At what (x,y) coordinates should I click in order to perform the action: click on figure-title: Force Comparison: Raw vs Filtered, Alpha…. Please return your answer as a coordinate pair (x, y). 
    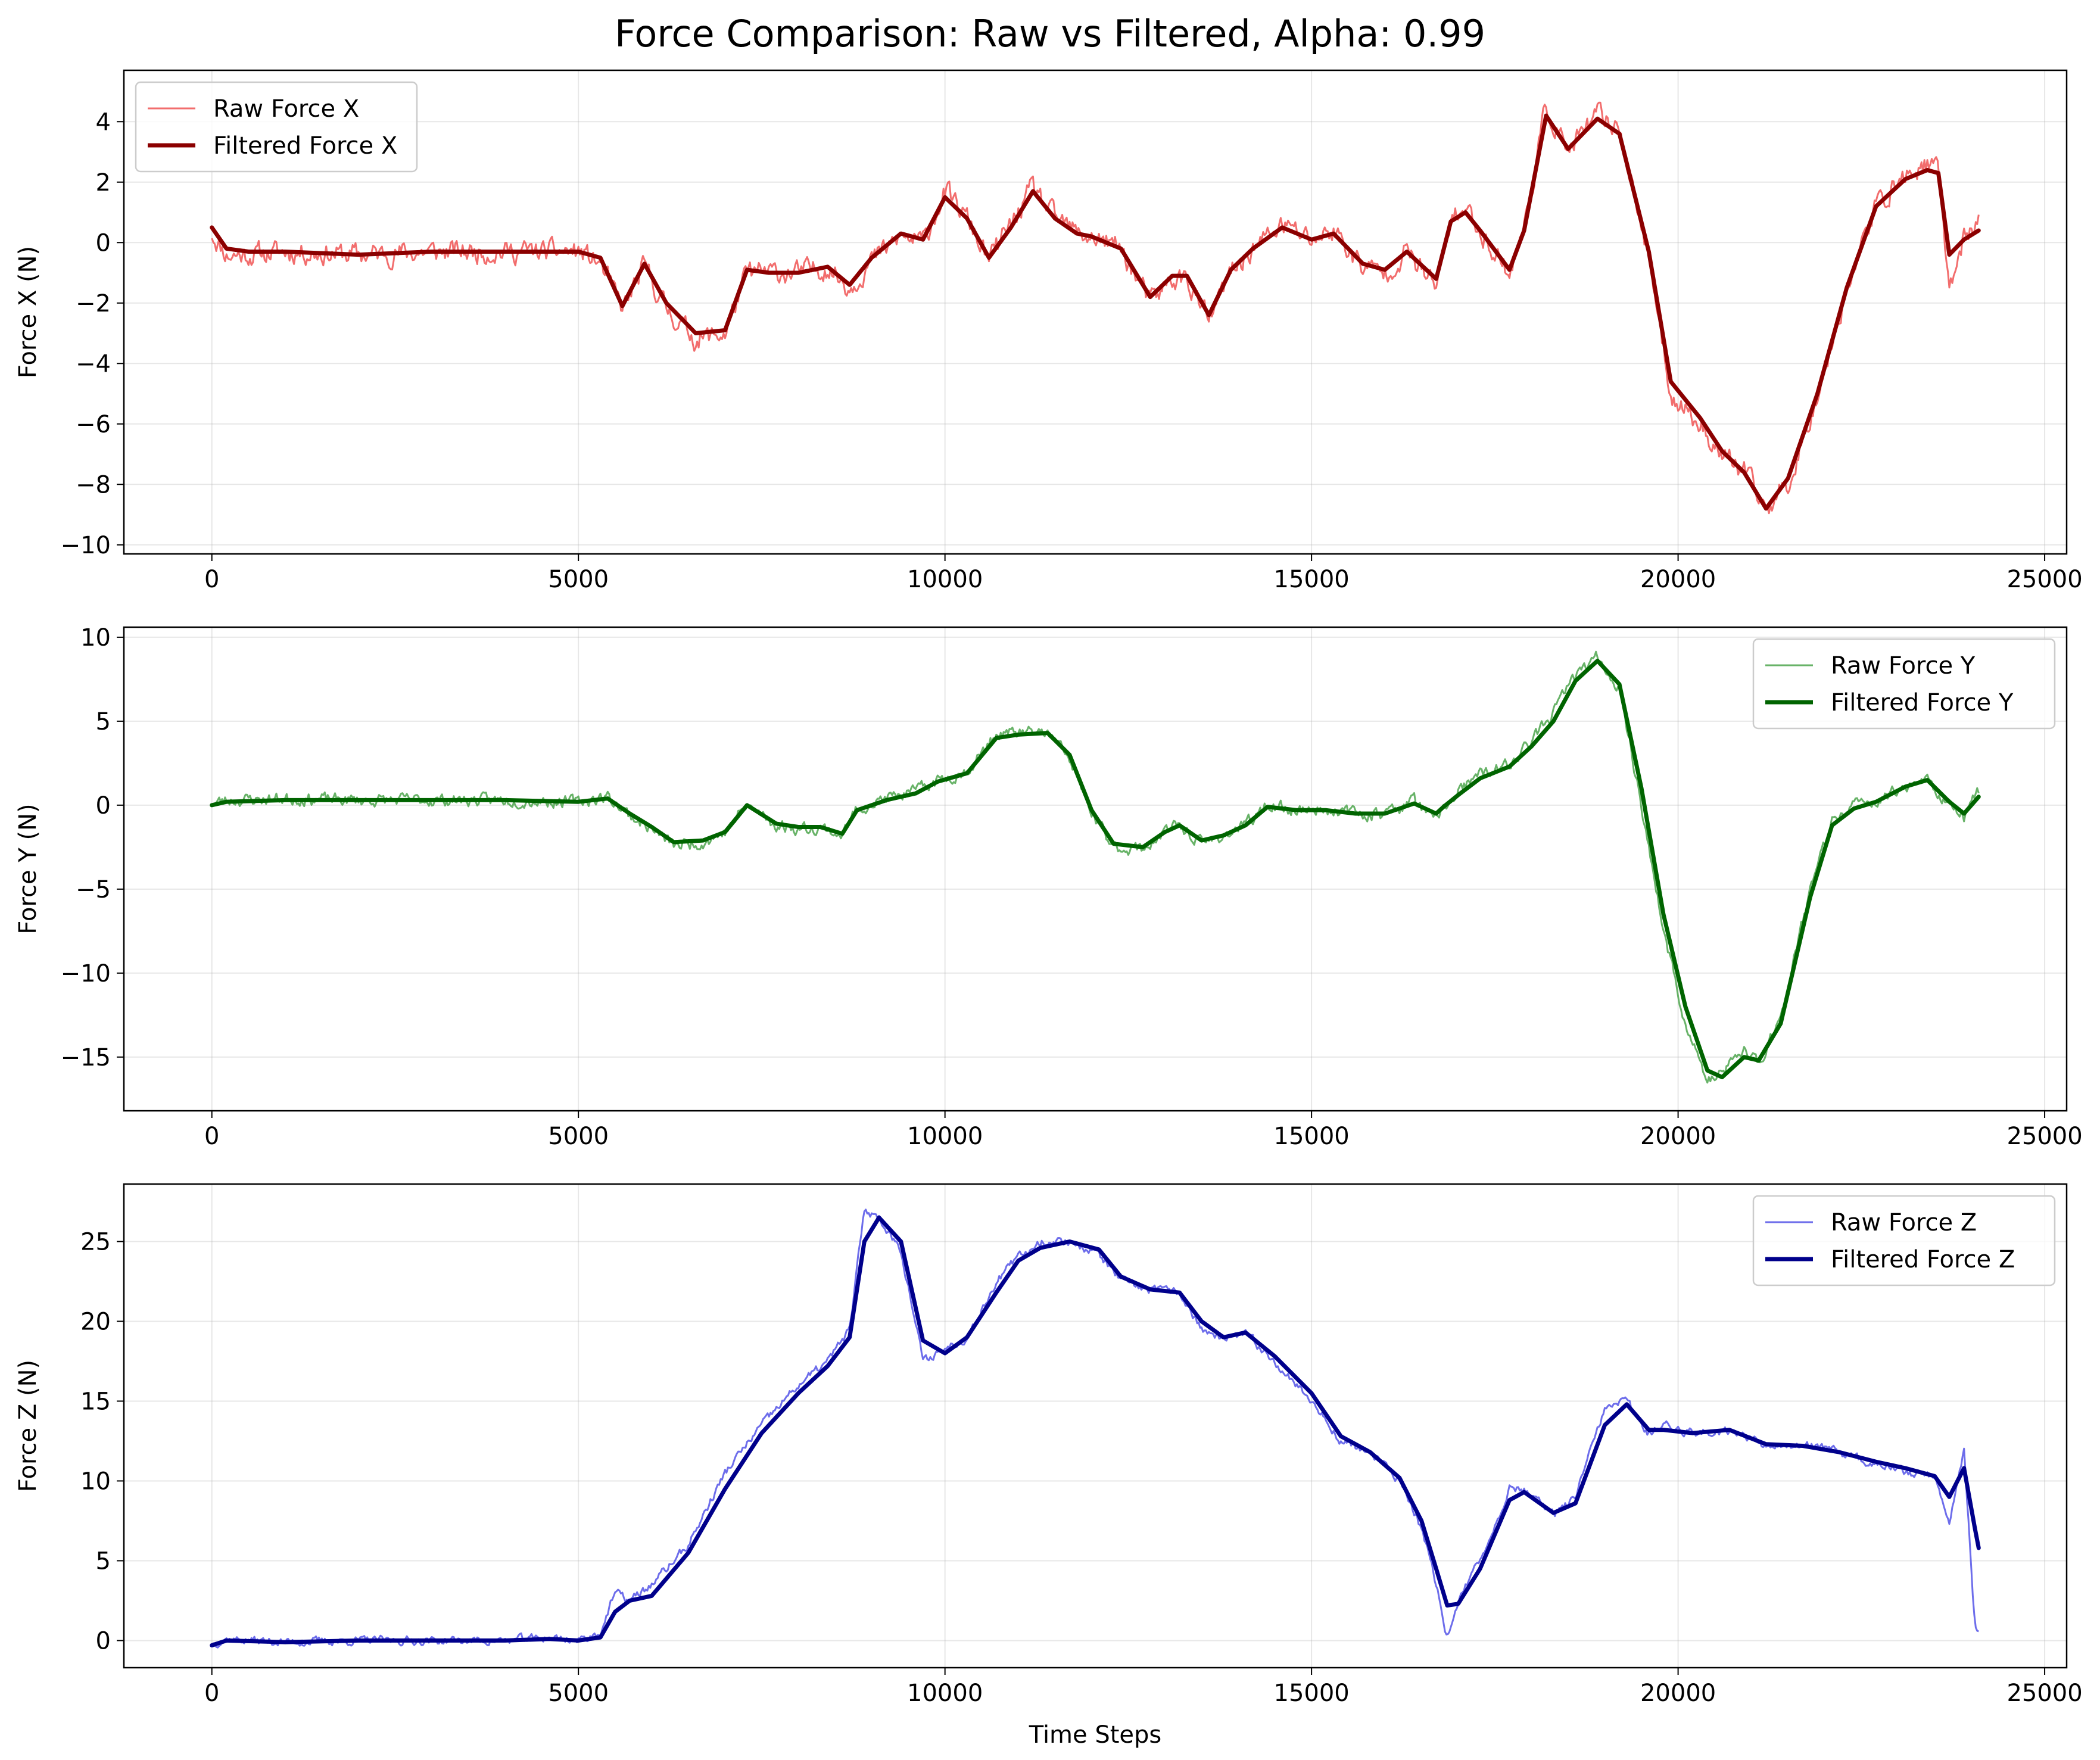
    Looking at the image, I should click on (1050, 33).